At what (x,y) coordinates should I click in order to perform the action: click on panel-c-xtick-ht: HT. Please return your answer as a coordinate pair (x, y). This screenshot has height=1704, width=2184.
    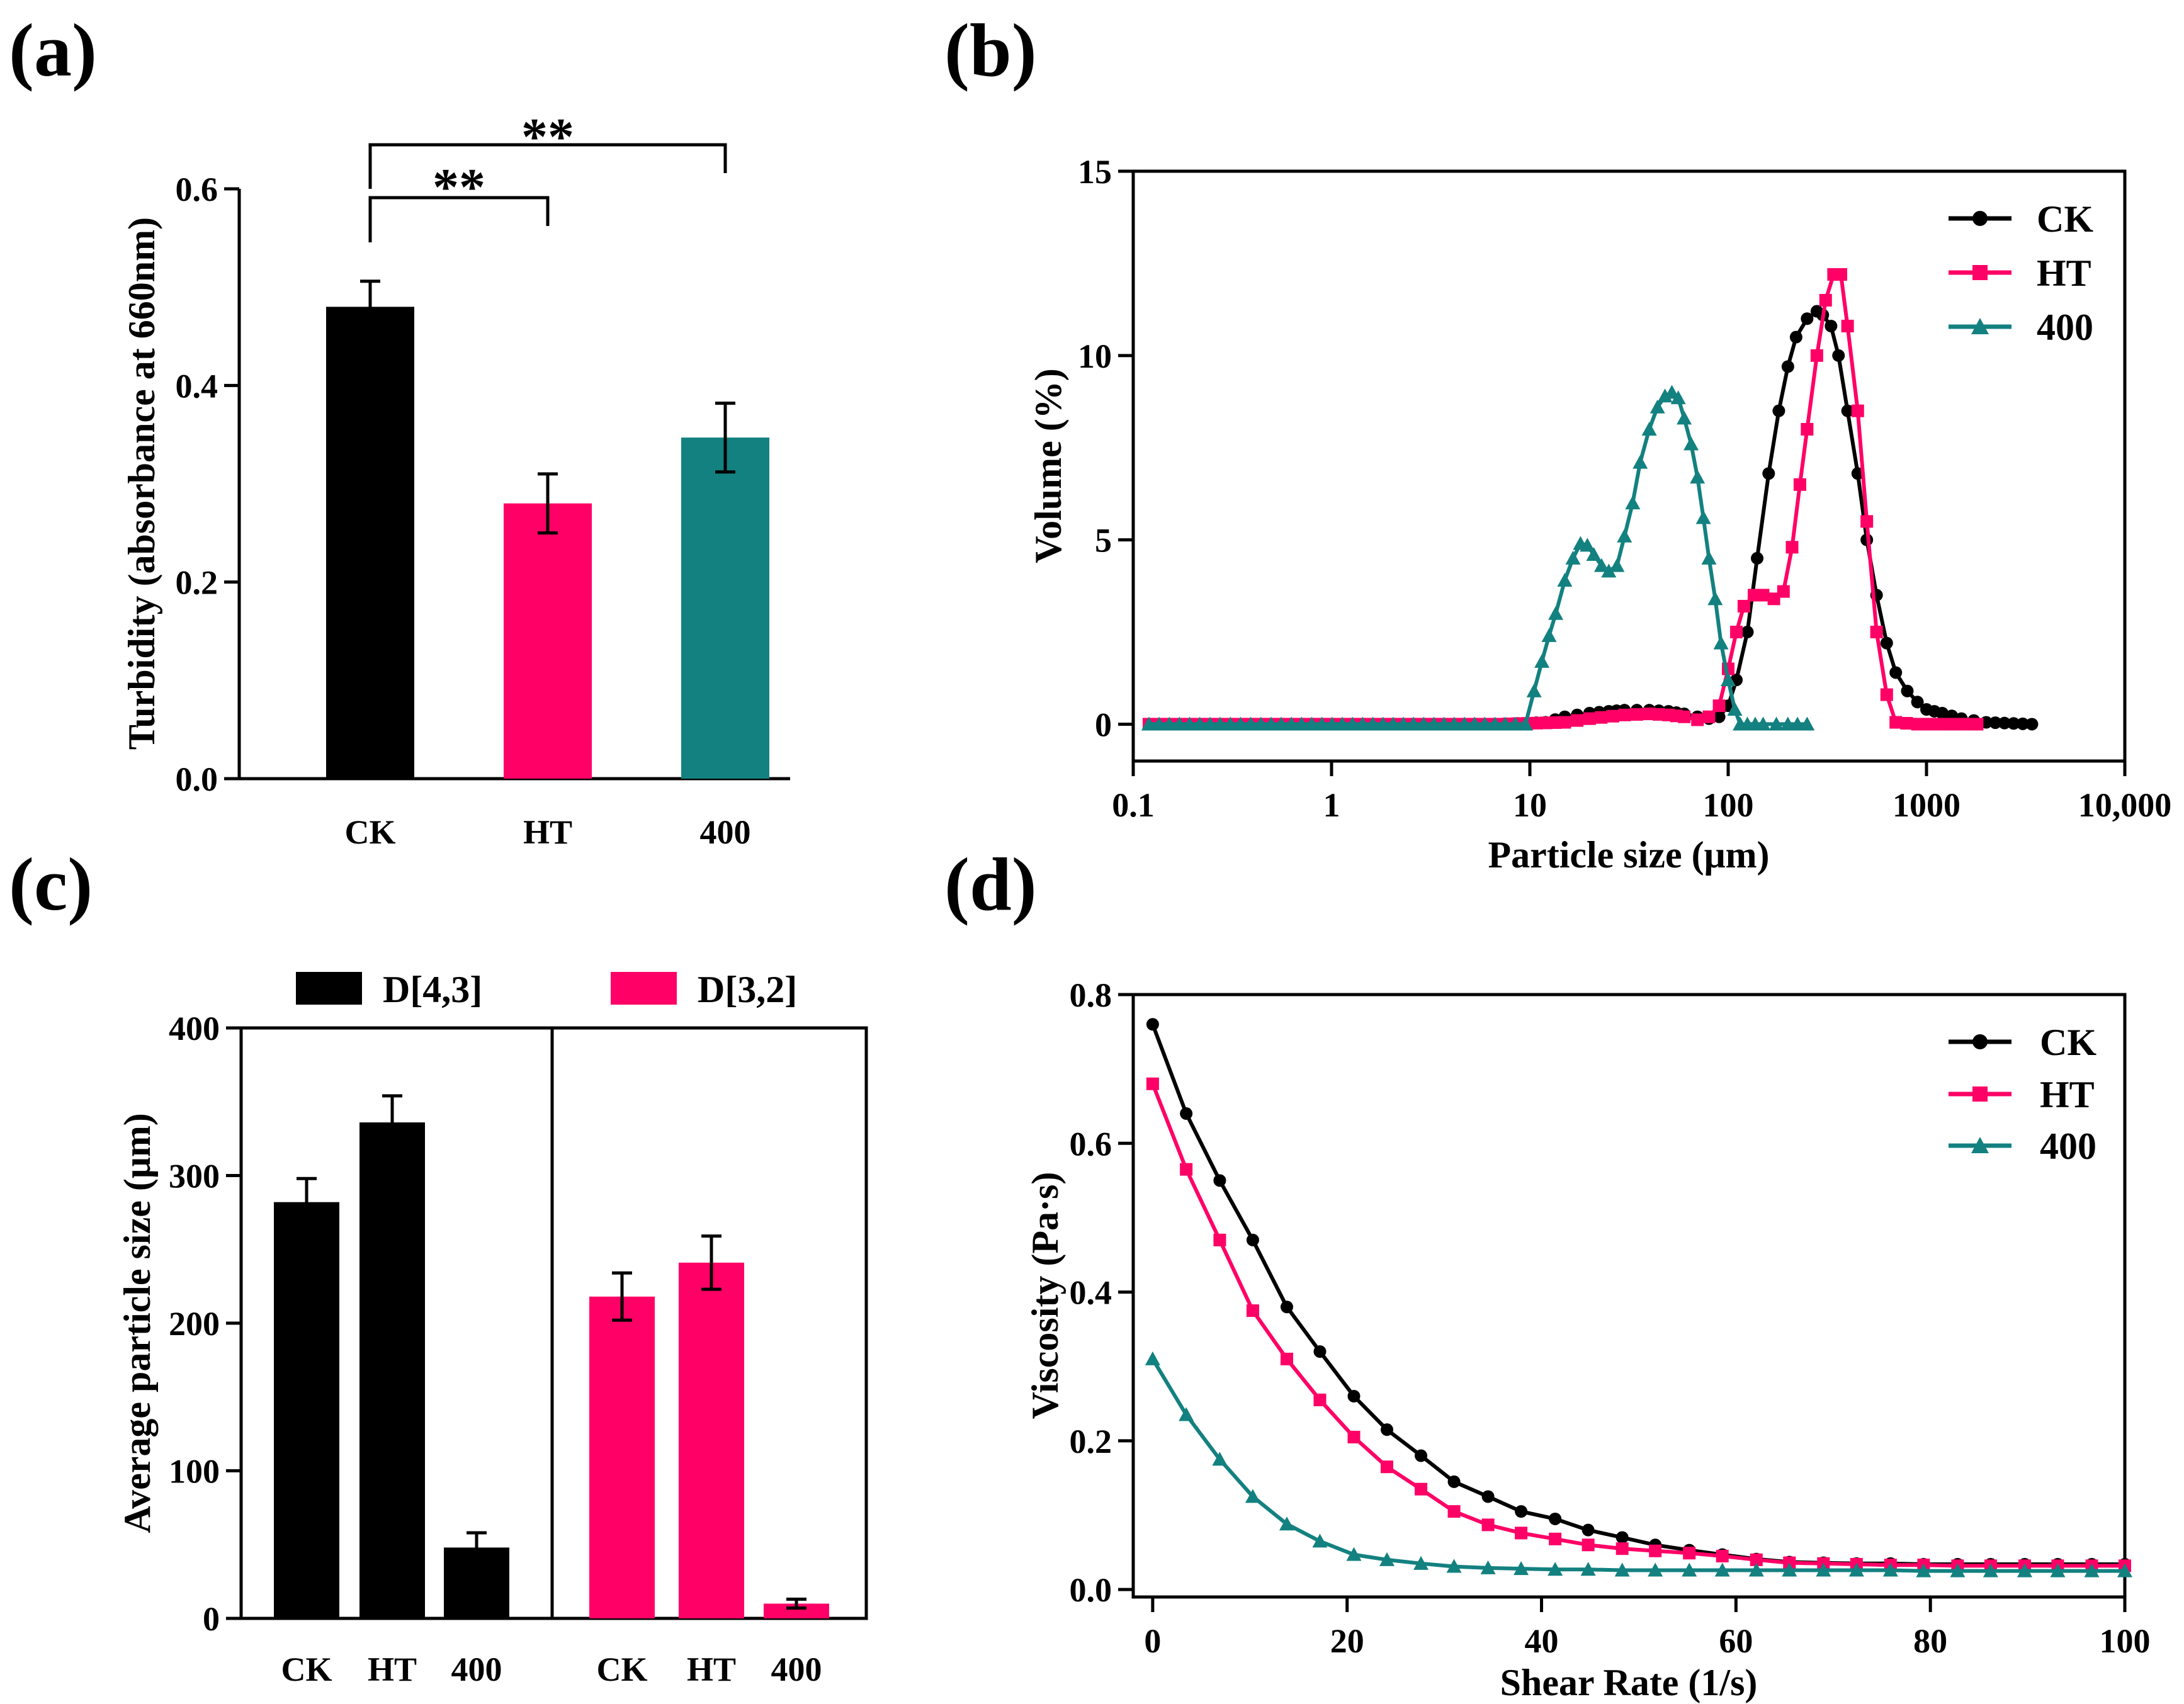
    Looking at the image, I should click on (392, 1669).